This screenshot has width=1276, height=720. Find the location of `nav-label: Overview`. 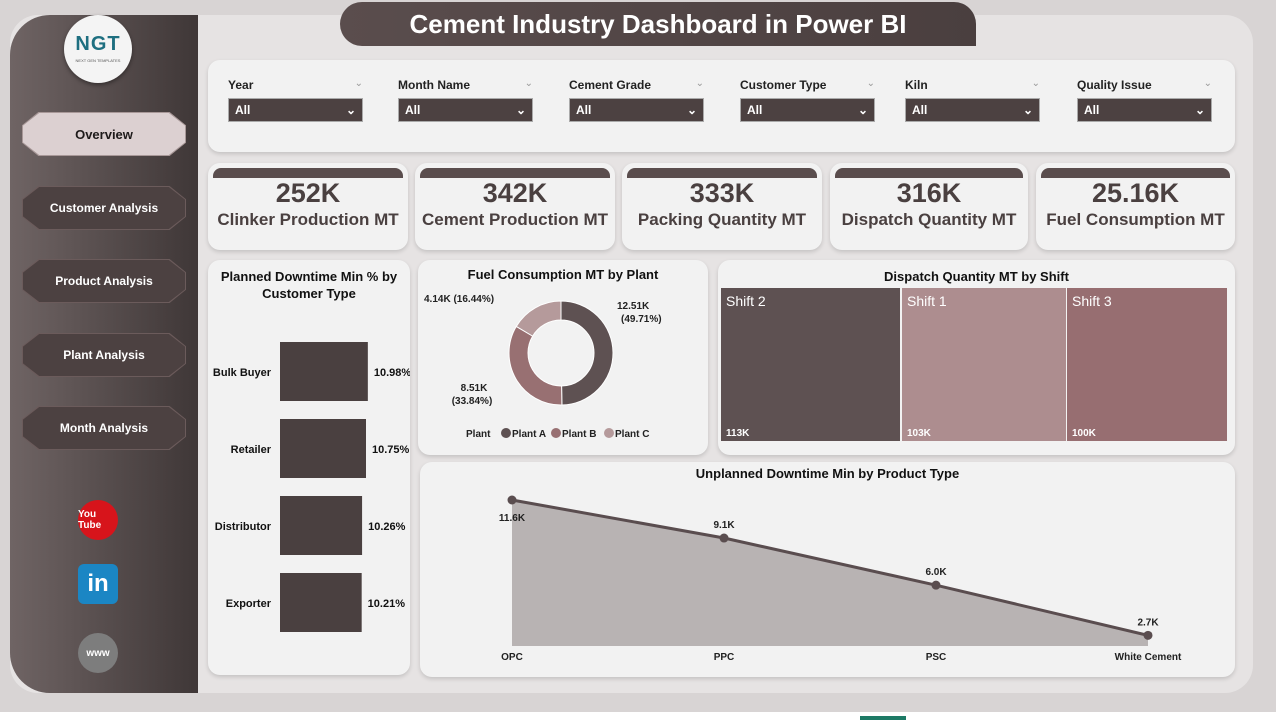

nav-label: Overview is located at coordinates (104, 134).